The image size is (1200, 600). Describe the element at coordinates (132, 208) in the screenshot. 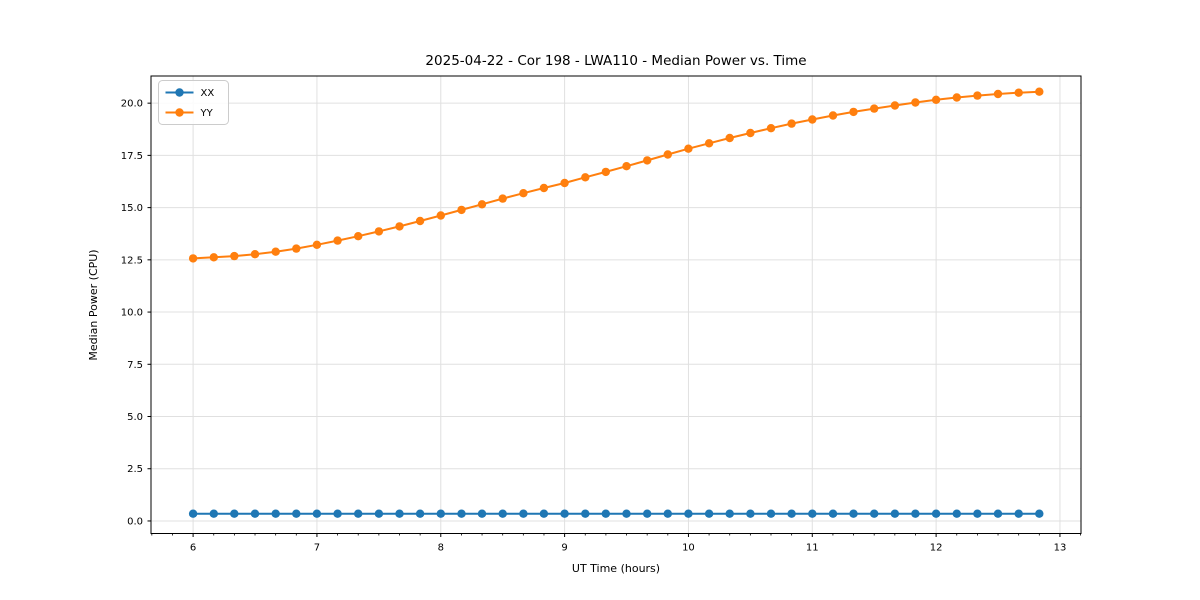

I see `y-tick-label: 15.0` at that location.